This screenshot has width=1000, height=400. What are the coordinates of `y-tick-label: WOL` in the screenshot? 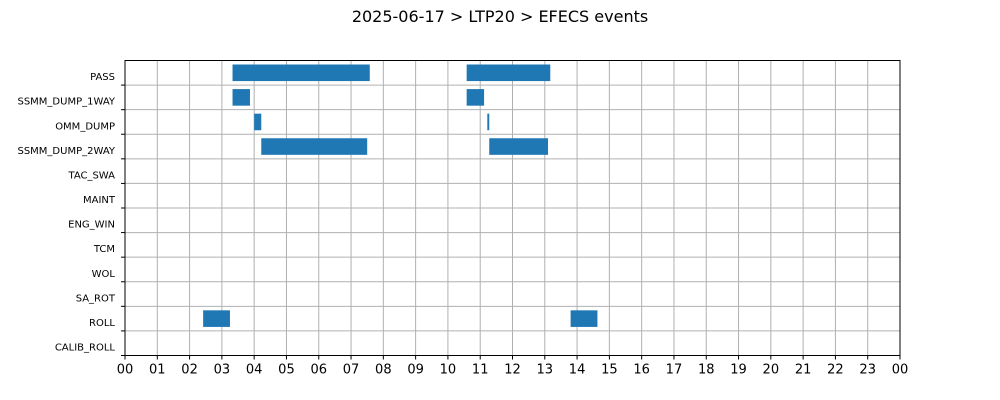 It's located at (104, 274).